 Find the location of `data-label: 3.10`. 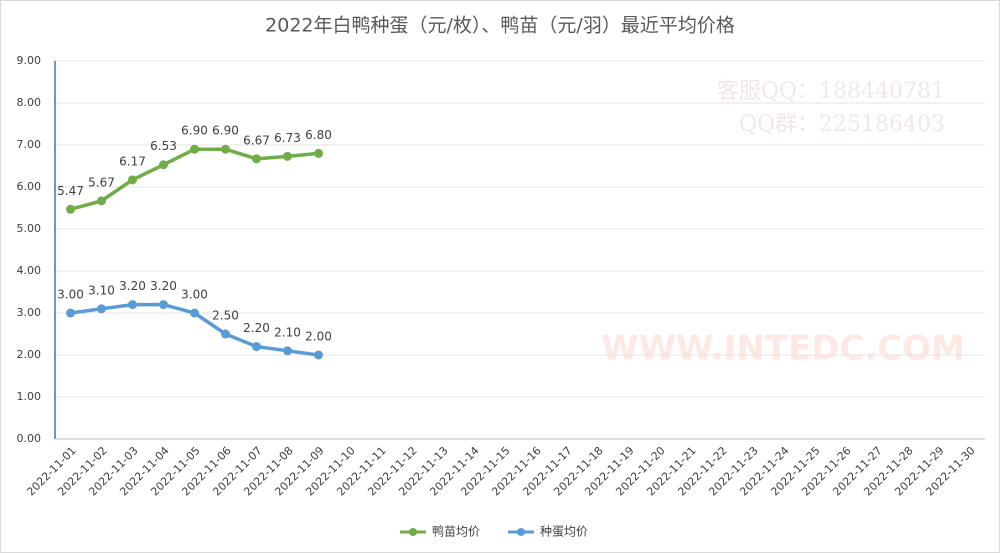

data-label: 3.10 is located at coordinates (101, 290).